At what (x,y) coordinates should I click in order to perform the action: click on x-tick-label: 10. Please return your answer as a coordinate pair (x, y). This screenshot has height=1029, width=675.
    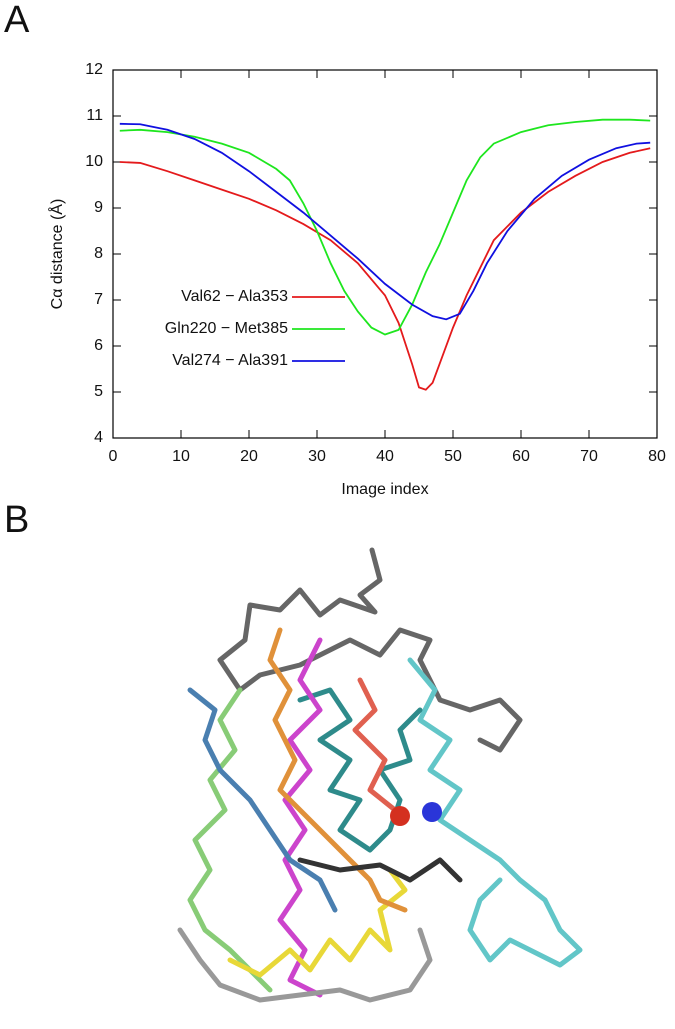
    Looking at the image, I should click on (181, 456).